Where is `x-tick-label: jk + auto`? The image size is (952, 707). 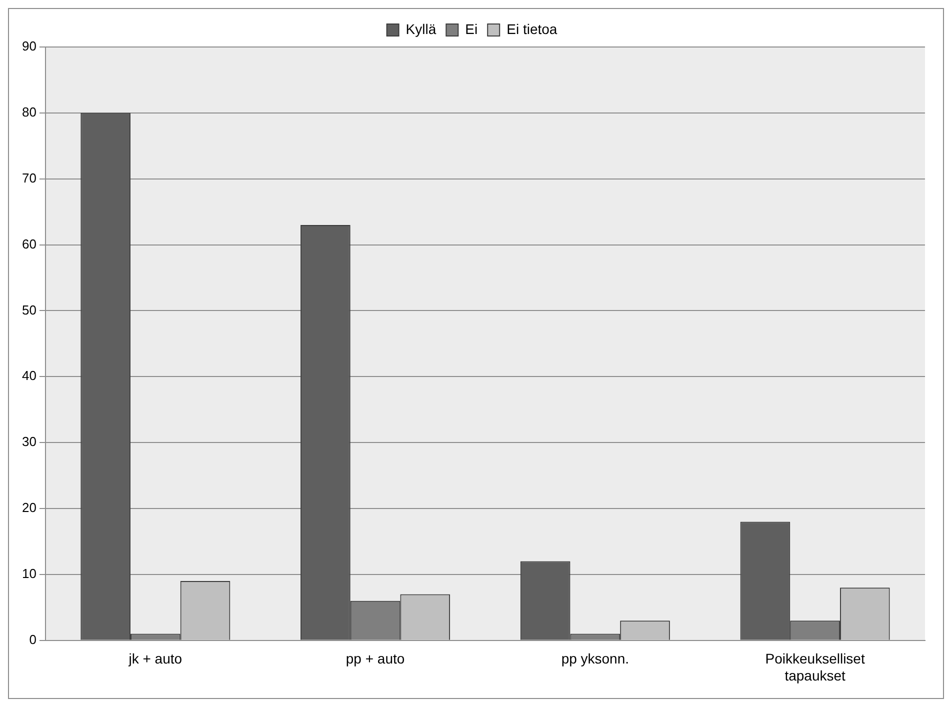 x-tick-label: jk + auto is located at coordinates (155, 658).